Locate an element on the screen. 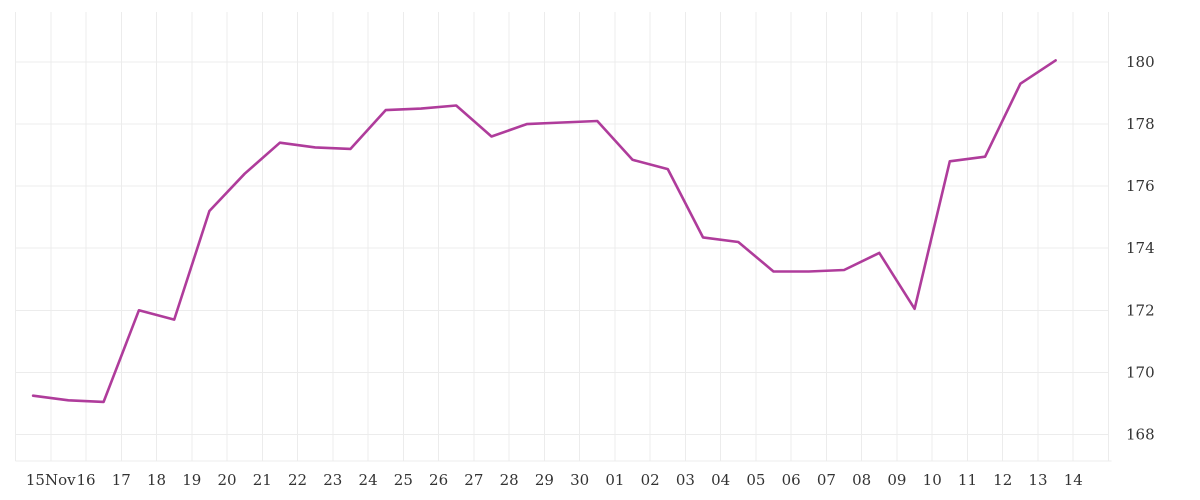  x-axis-label: 02 is located at coordinates (650, 480).